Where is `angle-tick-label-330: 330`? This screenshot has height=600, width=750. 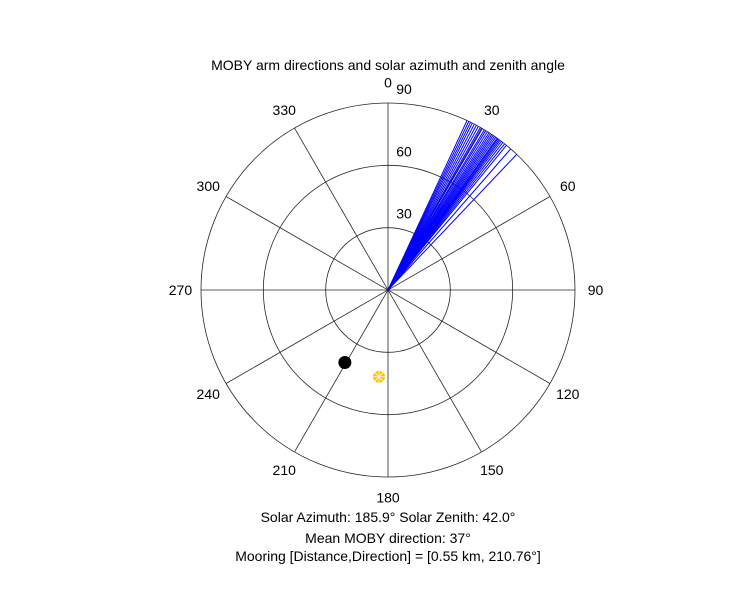
angle-tick-label-330: 330 is located at coordinates (285, 110).